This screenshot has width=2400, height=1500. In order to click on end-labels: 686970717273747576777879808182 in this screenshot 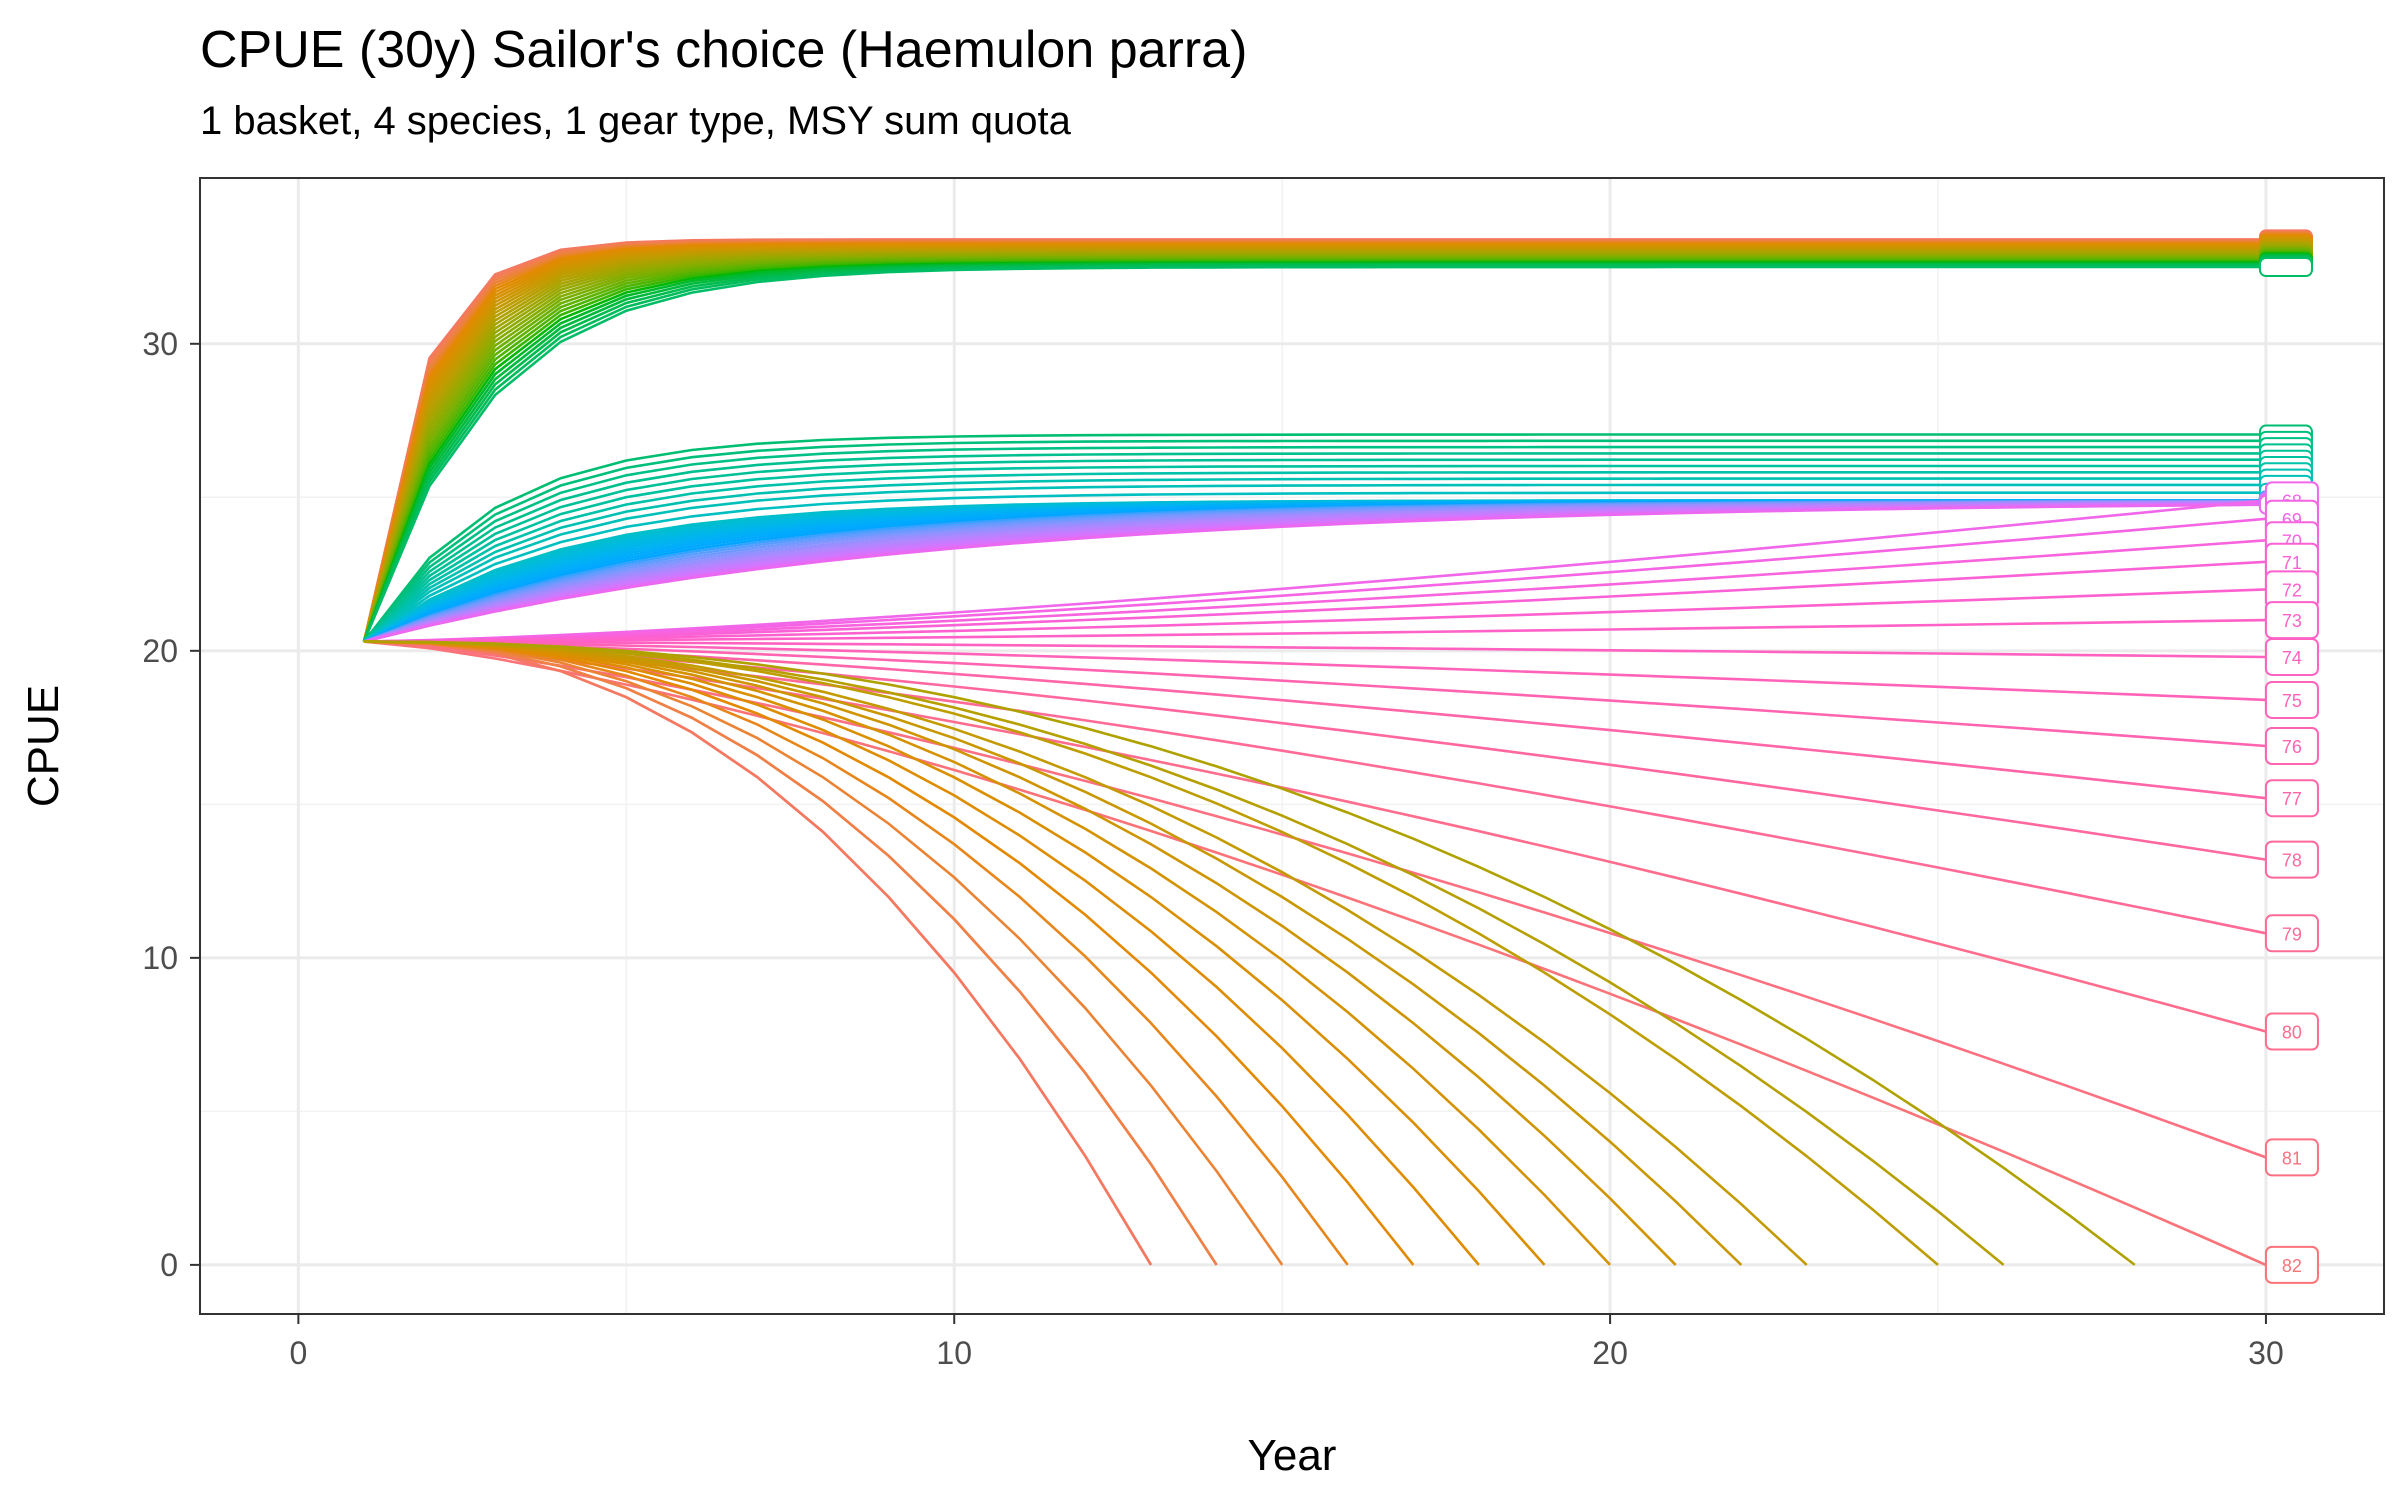, I will do `click(2291, 882)`.